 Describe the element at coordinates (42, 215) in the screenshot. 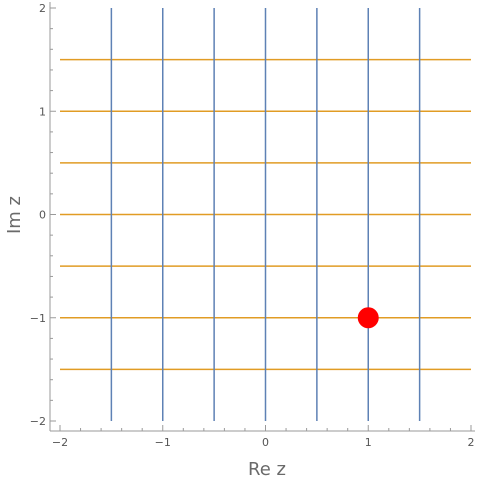

I see `y-tick-label: 0` at that location.